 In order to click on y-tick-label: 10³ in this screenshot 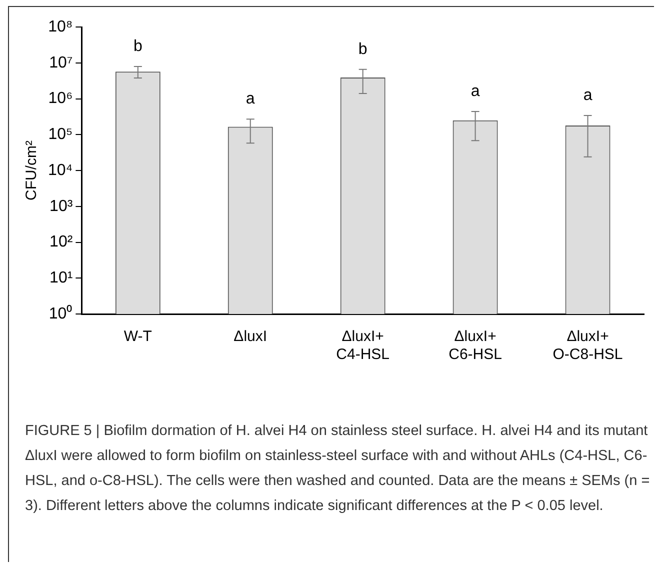, I will do `click(62, 206)`.